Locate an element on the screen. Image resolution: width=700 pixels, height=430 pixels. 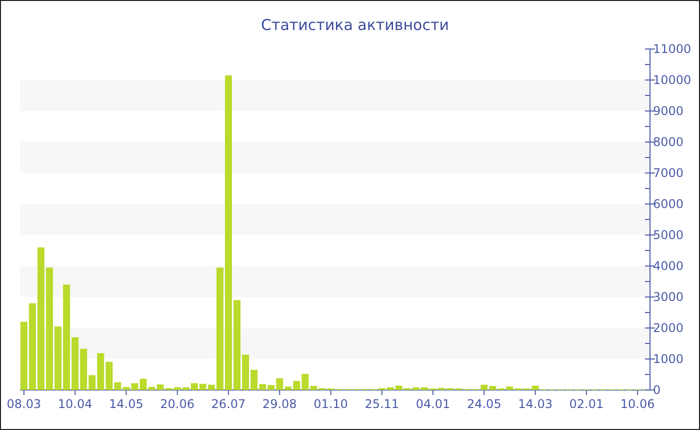
y-tick-label: 9000 is located at coordinates (668, 111).